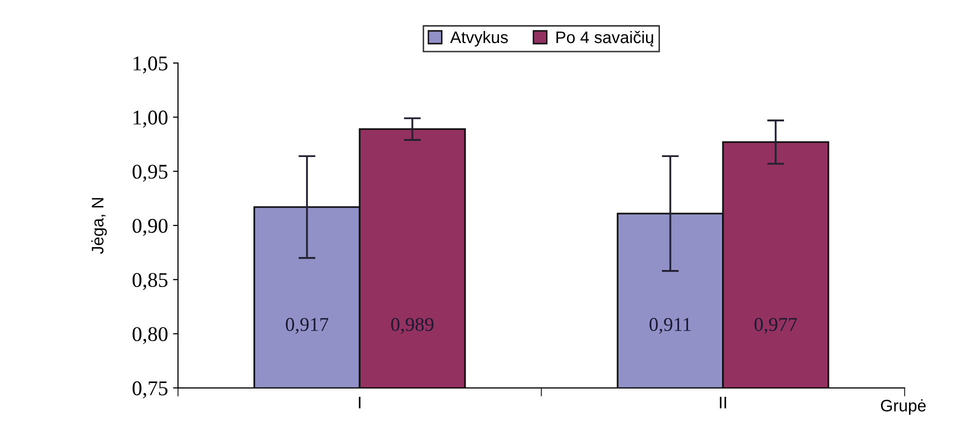  Describe the element at coordinates (307, 326) in the screenshot. I see `data-label: 0,917` at that location.